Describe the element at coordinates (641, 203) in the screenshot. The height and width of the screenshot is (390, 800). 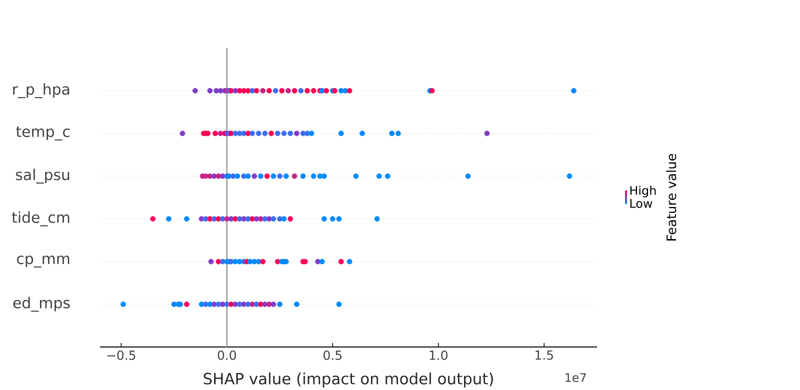
I see `text: Low` at that location.